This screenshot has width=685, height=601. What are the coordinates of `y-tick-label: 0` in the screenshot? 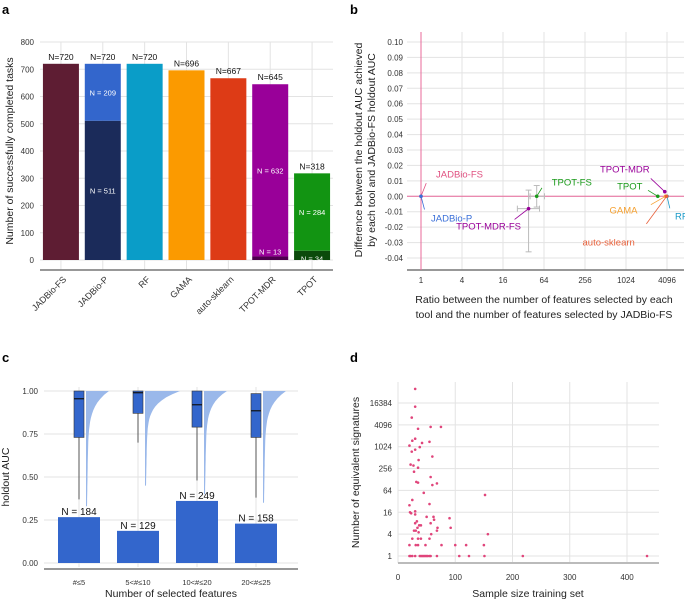 It's located at (32, 260).